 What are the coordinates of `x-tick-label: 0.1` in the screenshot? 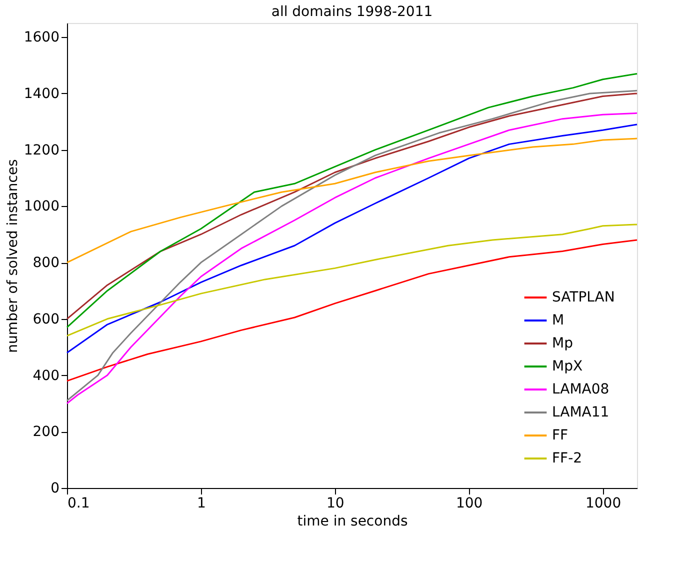 It's located at (79, 504).